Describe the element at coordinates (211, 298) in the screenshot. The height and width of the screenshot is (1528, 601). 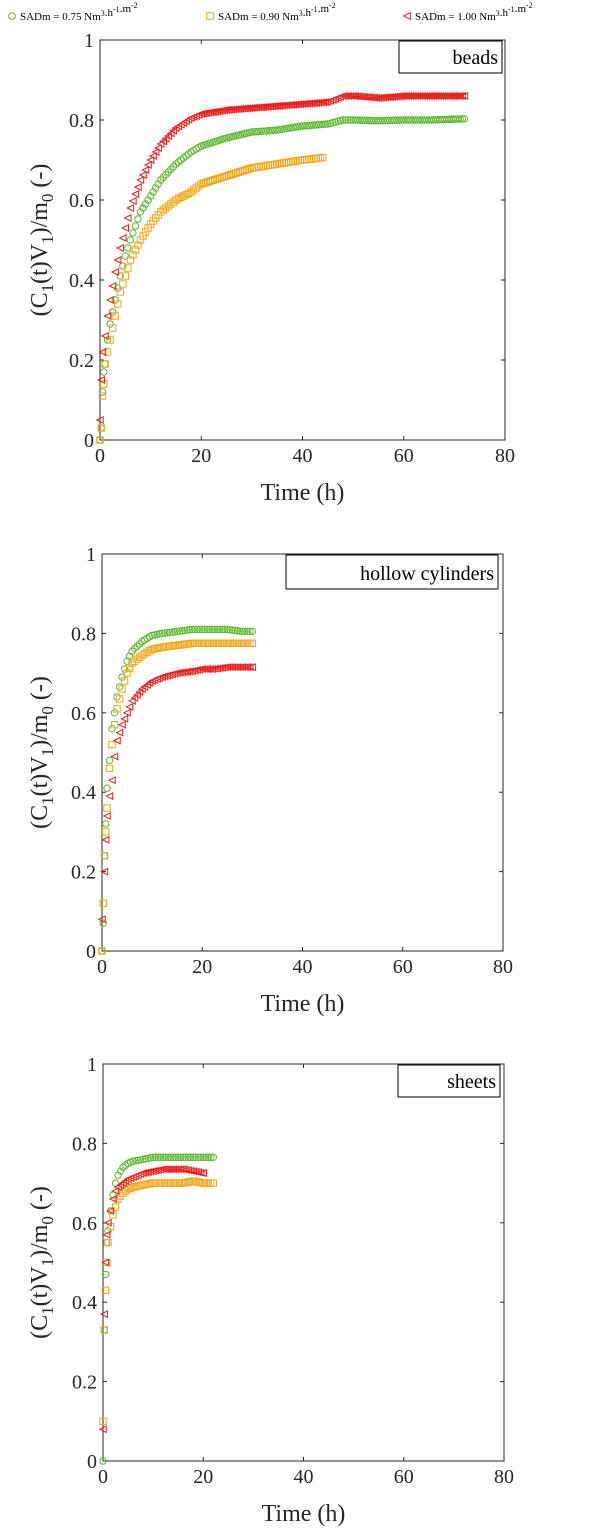
I see `series-s090` at that location.